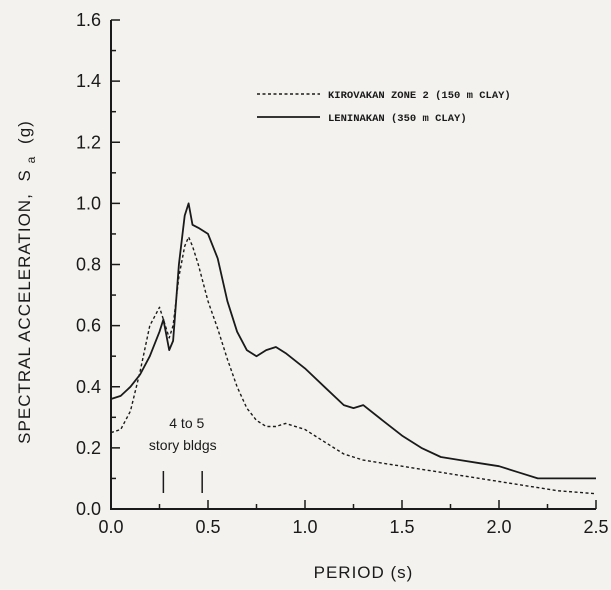 Image resolution: width=611 pixels, height=590 pixels. Describe the element at coordinates (88, 81) in the screenshot. I see `y-tick-label: 1.4` at that location.